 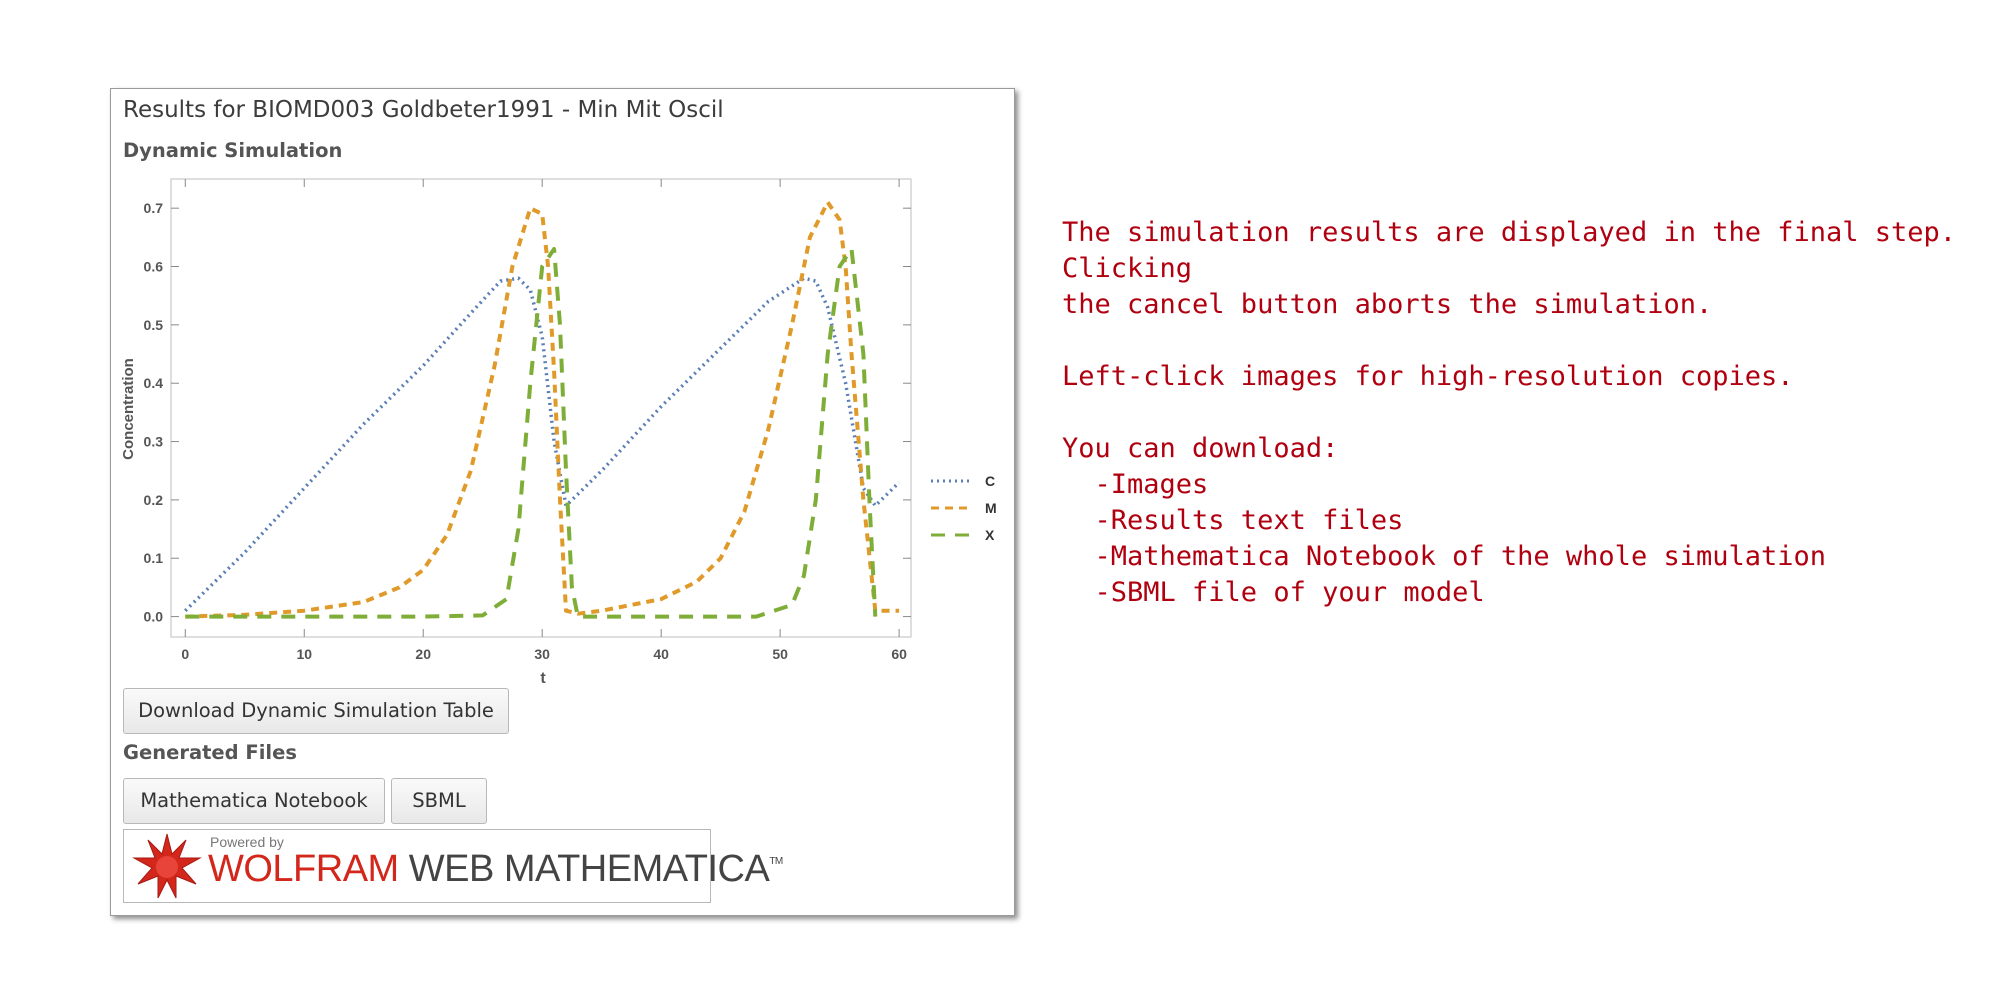 What do you see at coordinates (154, 208) in the screenshot?
I see `y-tick-label: 0.7` at bounding box center [154, 208].